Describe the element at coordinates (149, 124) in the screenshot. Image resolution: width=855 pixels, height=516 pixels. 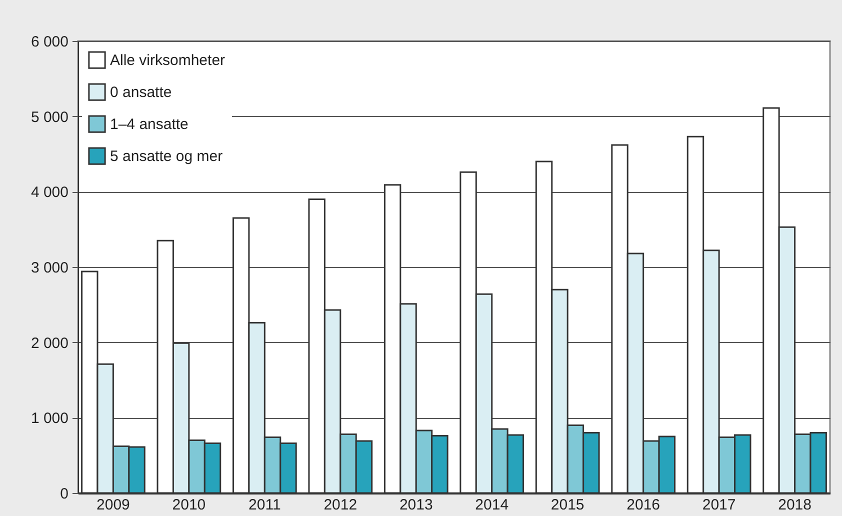
I see `legend-label: 1–4 ansatte` at that location.